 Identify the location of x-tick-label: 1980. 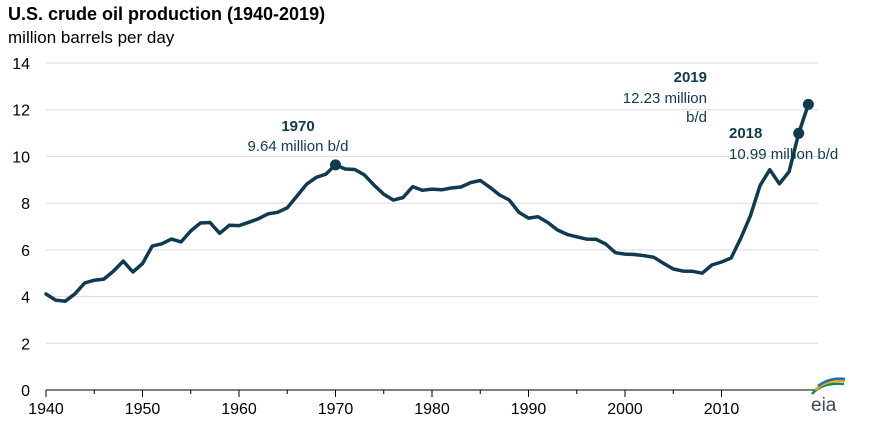
(432, 409).